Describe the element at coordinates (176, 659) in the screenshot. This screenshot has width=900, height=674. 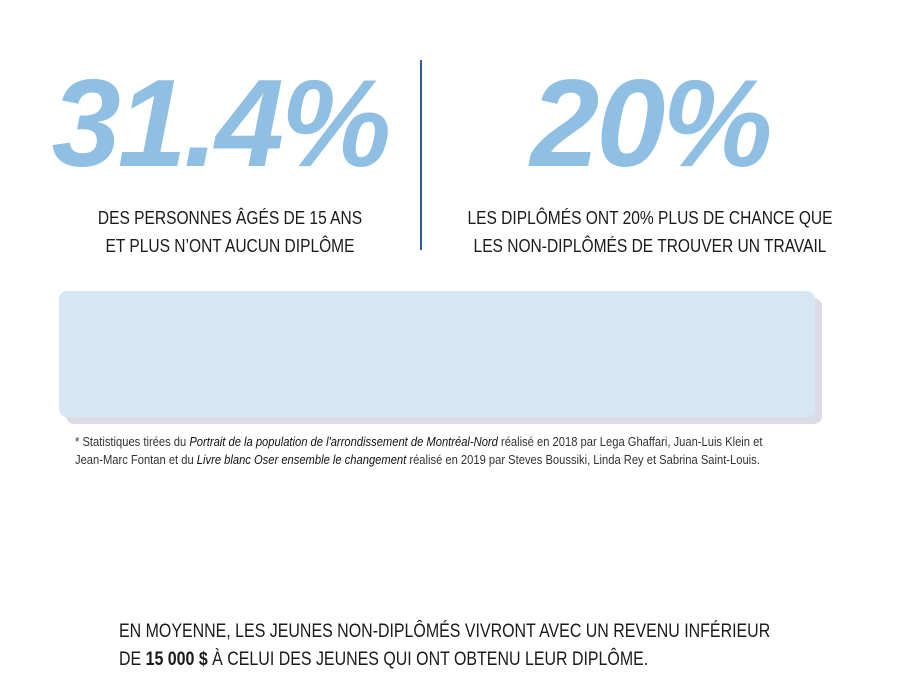
I see `callout-amount: 15 000 $` at that location.